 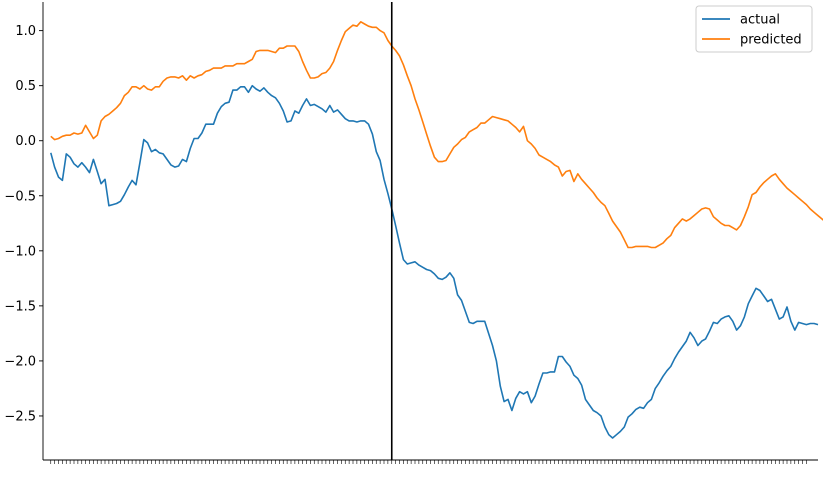 What do you see at coordinates (771, 40) in the screenshot?
I see `legend-label-predicted: predicted` at bounding box center [771, 40].